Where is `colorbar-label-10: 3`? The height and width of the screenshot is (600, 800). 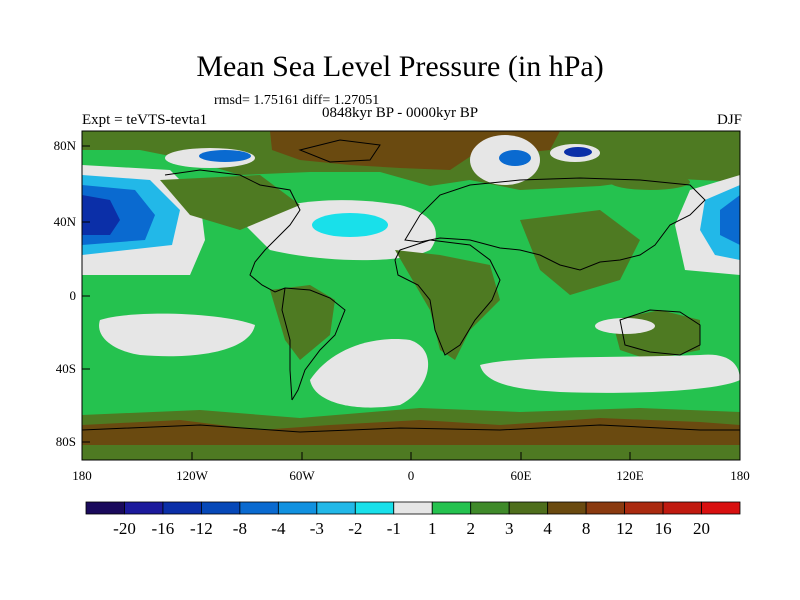
colorbar-label-10: 3 is located at coordinates (509, 528).